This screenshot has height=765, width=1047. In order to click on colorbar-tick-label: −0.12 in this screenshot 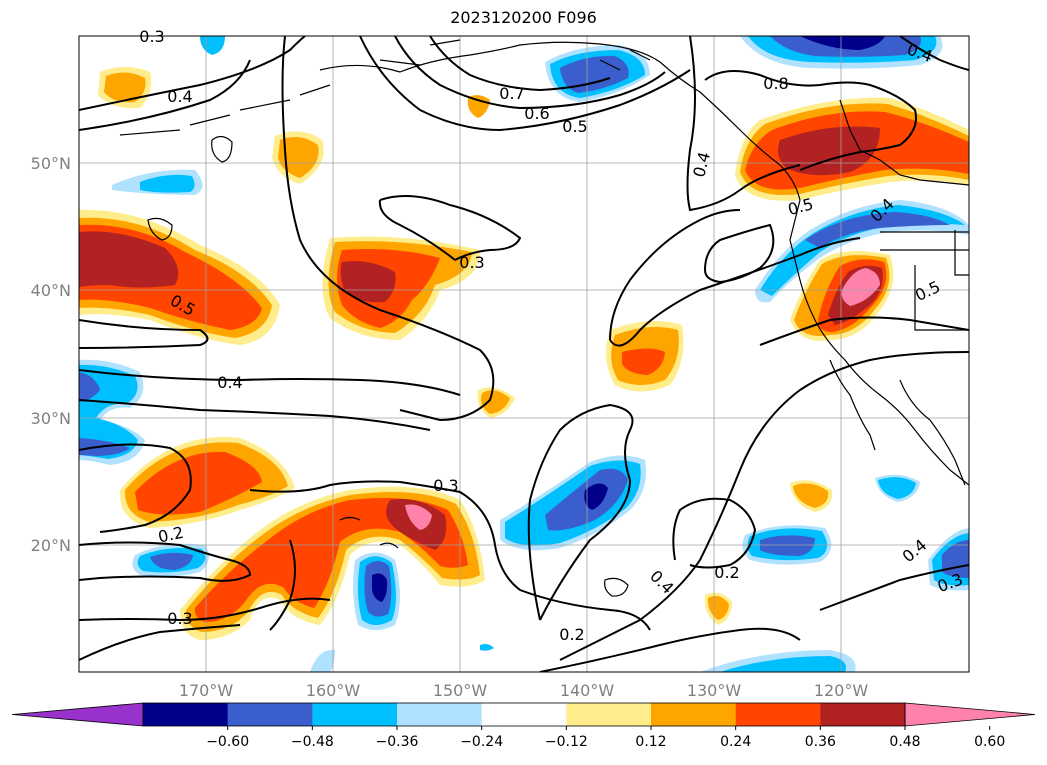, I will do `click(566, 742)`.